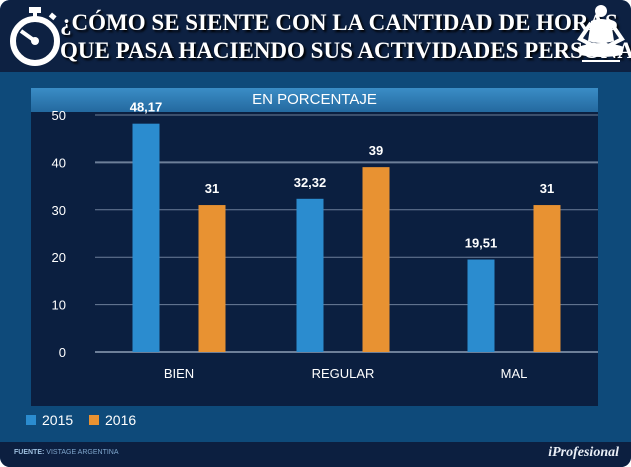  I want to click on bar-2016-mal, so click(547, 278).